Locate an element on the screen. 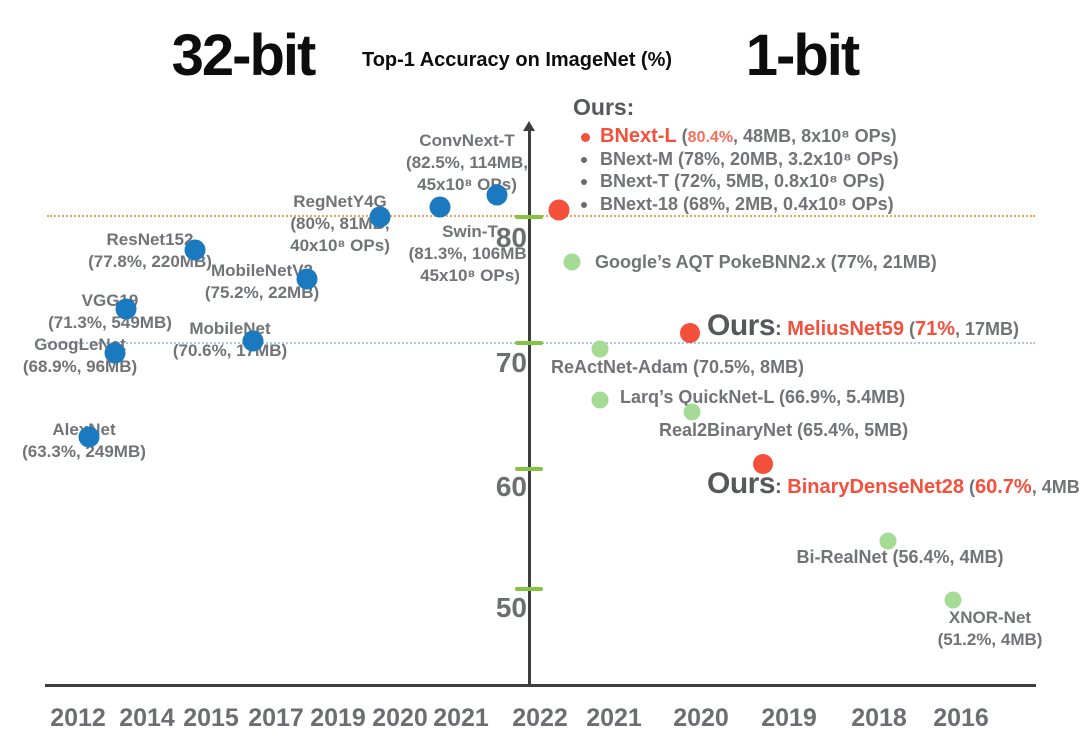  section-title-32bit: 32-bit is located at coordinates (244, 55).